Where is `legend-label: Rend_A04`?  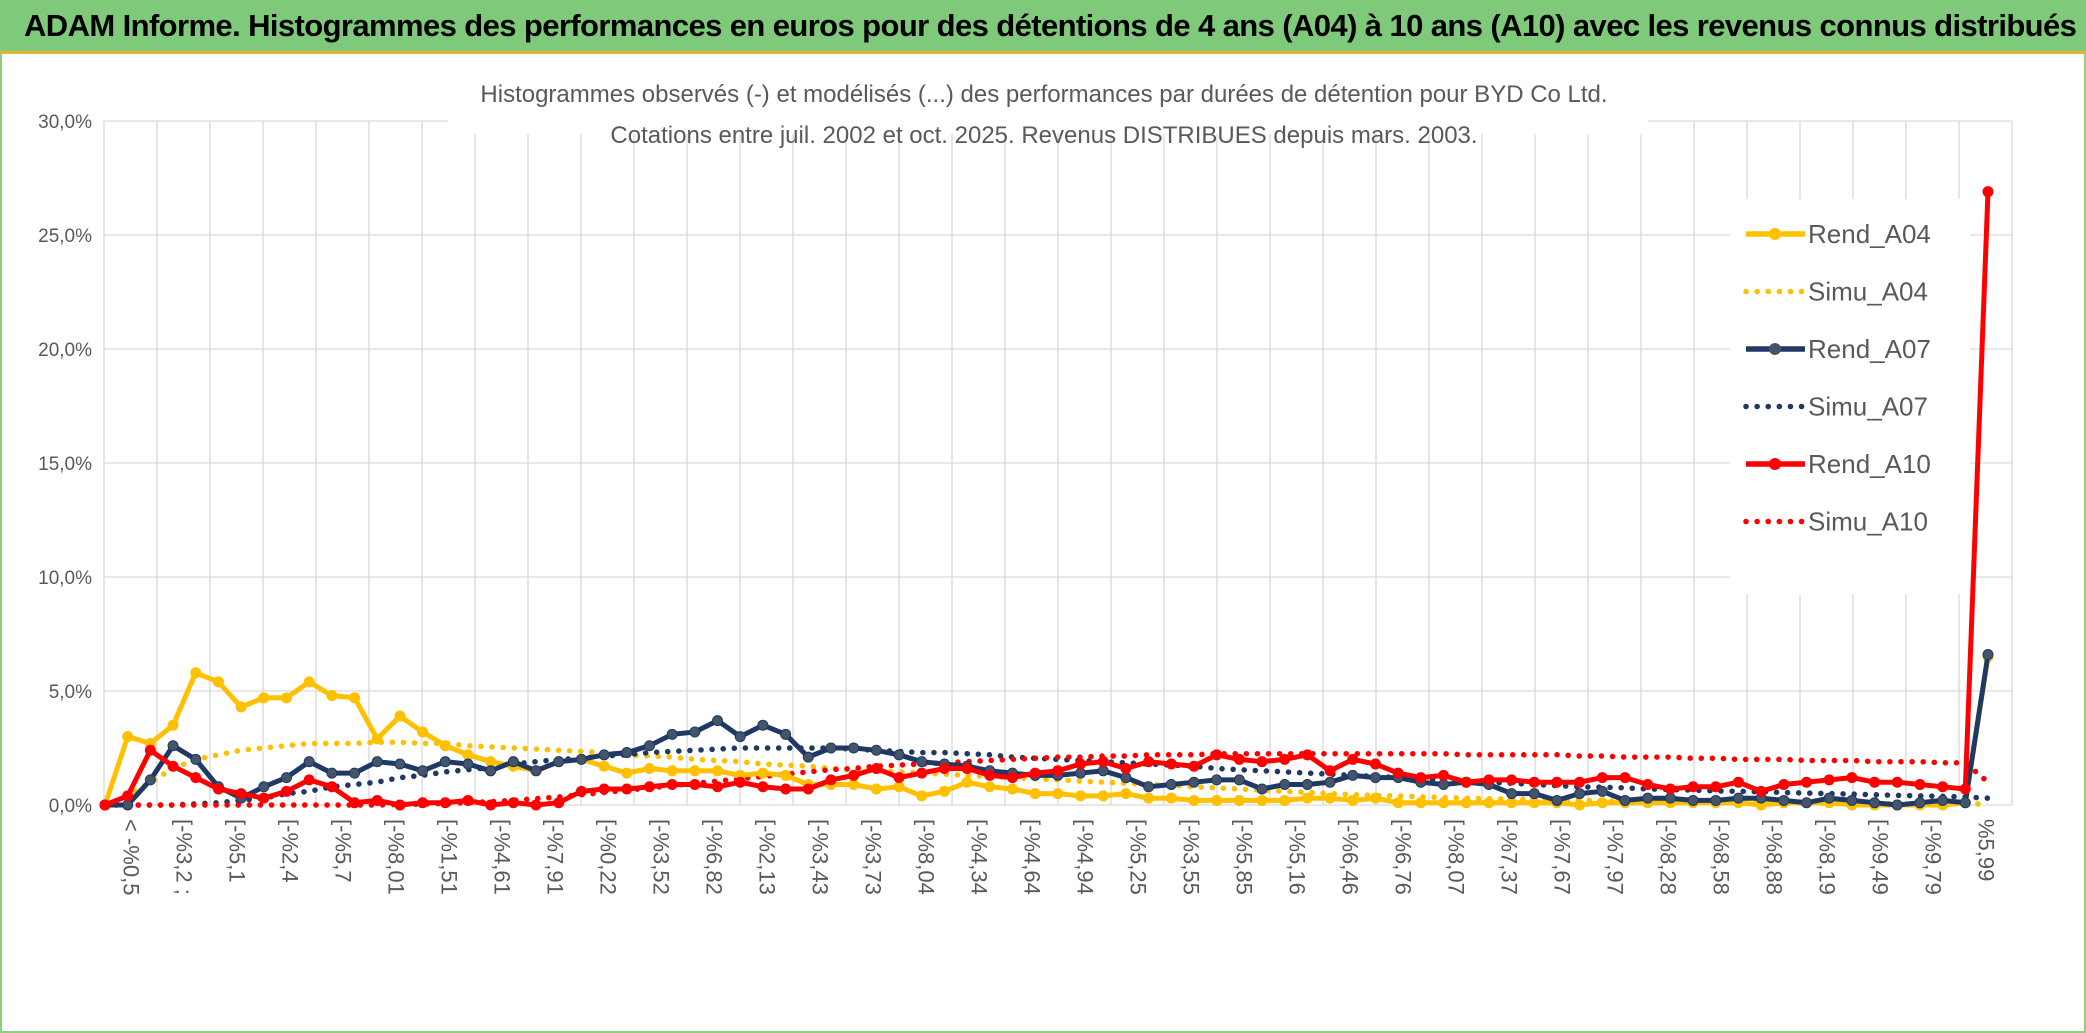 legend-label: Rend_A04 is located at coordinates (1869, 234).